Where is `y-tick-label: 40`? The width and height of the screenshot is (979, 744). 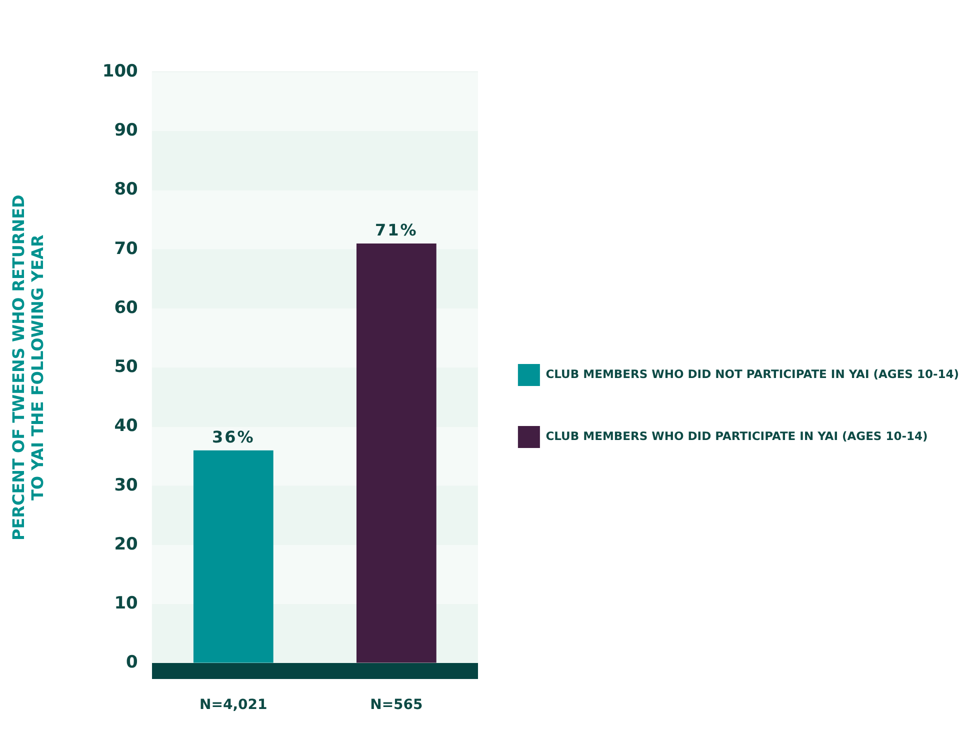
y-tick-label: 40 is located at coordinates (126, 426).